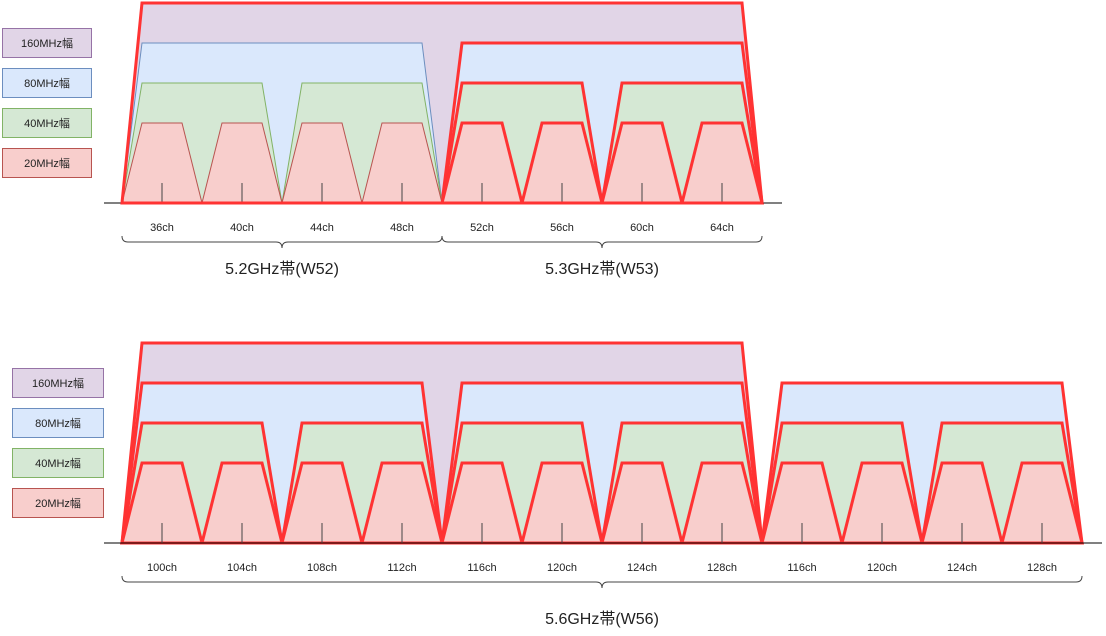  Describe the element at coordinates (402, 228) in the screenshot. I see `top-channel-label-3: 48ch` at that location.